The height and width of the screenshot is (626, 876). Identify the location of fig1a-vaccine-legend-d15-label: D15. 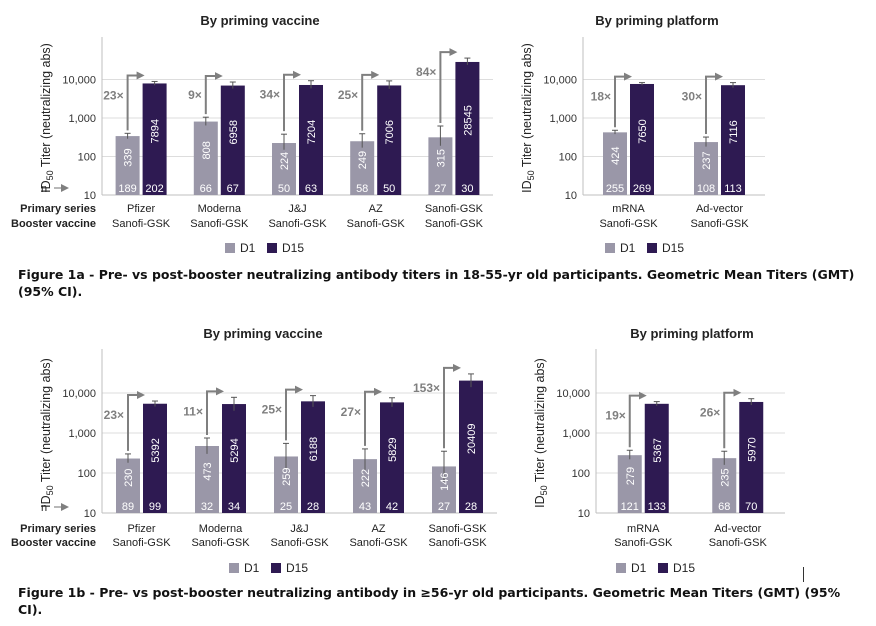
(293, 248).